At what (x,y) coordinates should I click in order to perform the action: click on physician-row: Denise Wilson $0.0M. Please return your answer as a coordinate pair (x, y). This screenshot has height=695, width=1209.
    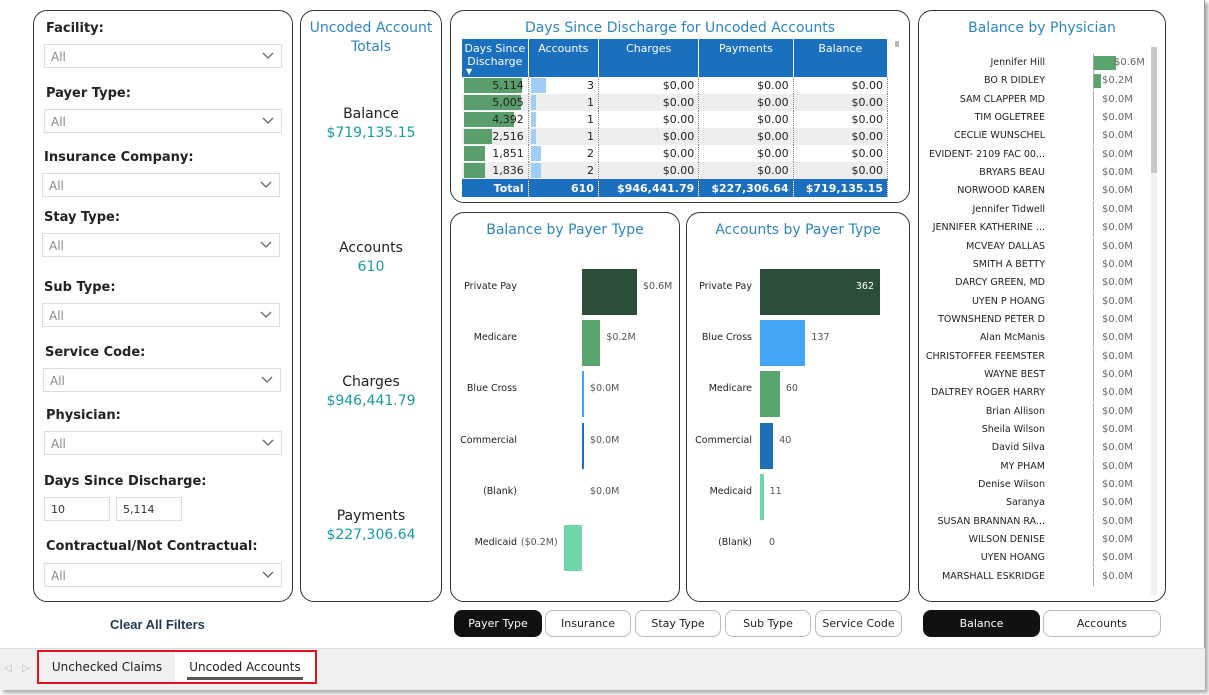
    Looking at the image, I should click on (1034, 485).